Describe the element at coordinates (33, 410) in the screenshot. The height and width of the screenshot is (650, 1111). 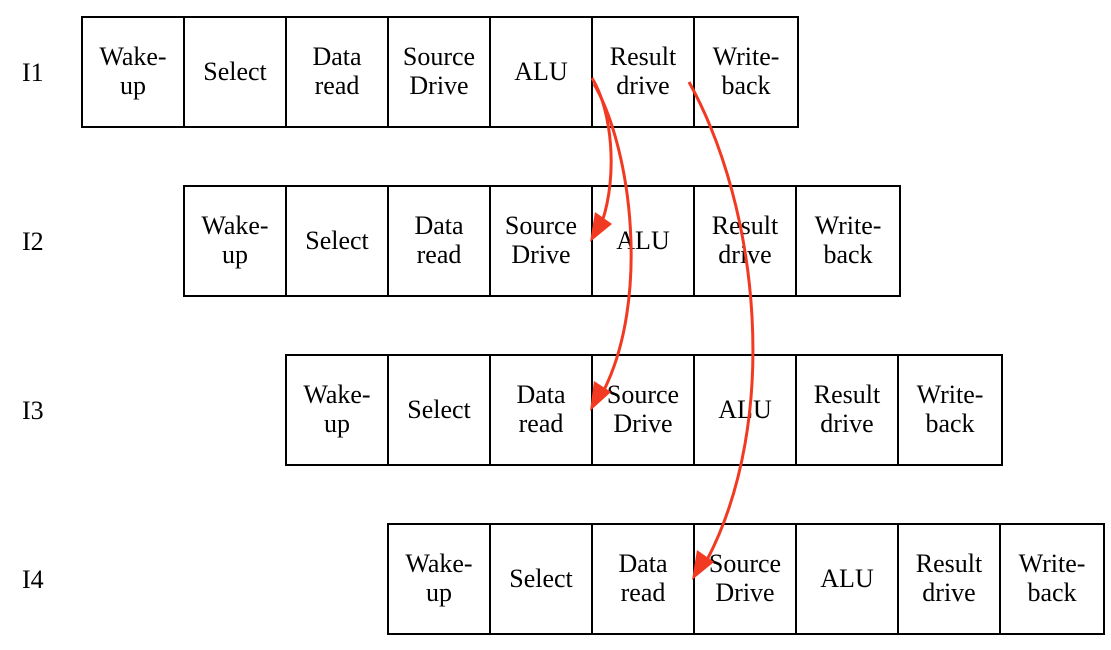
I see `row-label-i3: I3` at that location.